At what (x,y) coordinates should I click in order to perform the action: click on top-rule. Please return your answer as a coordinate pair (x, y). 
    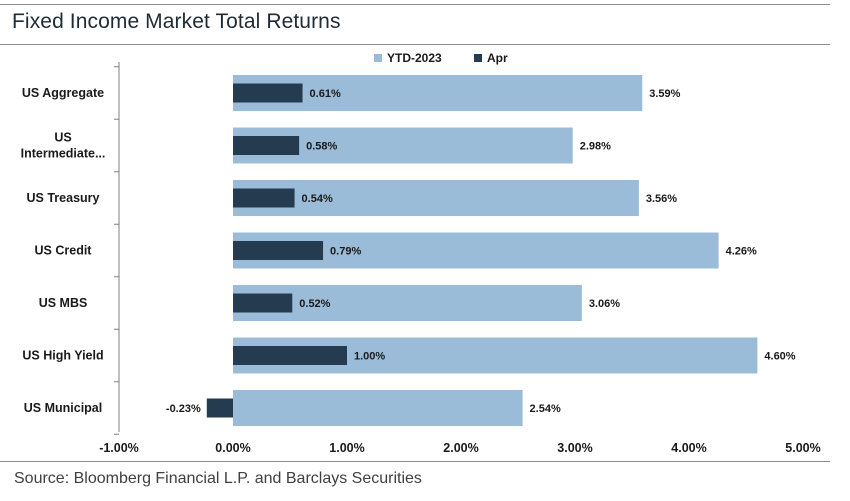
    Looking at the image, I should click on (415, 4).